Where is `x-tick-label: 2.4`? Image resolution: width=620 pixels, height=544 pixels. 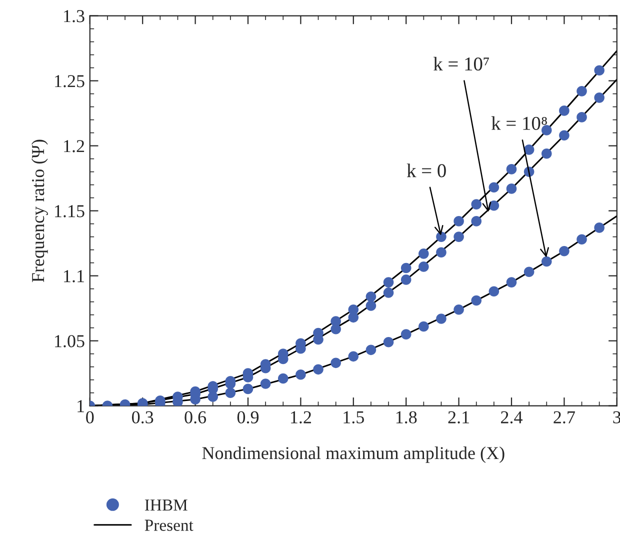
x-tick-label: 2.4 is located at coordinates (512, 417).